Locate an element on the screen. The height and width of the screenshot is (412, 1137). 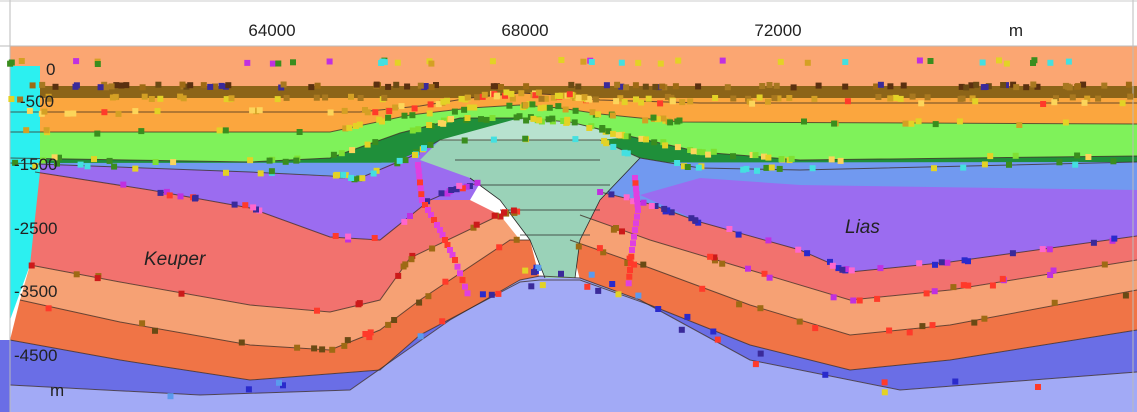
formation-label-keuper: Keuper is located at coordinates (175, 259).